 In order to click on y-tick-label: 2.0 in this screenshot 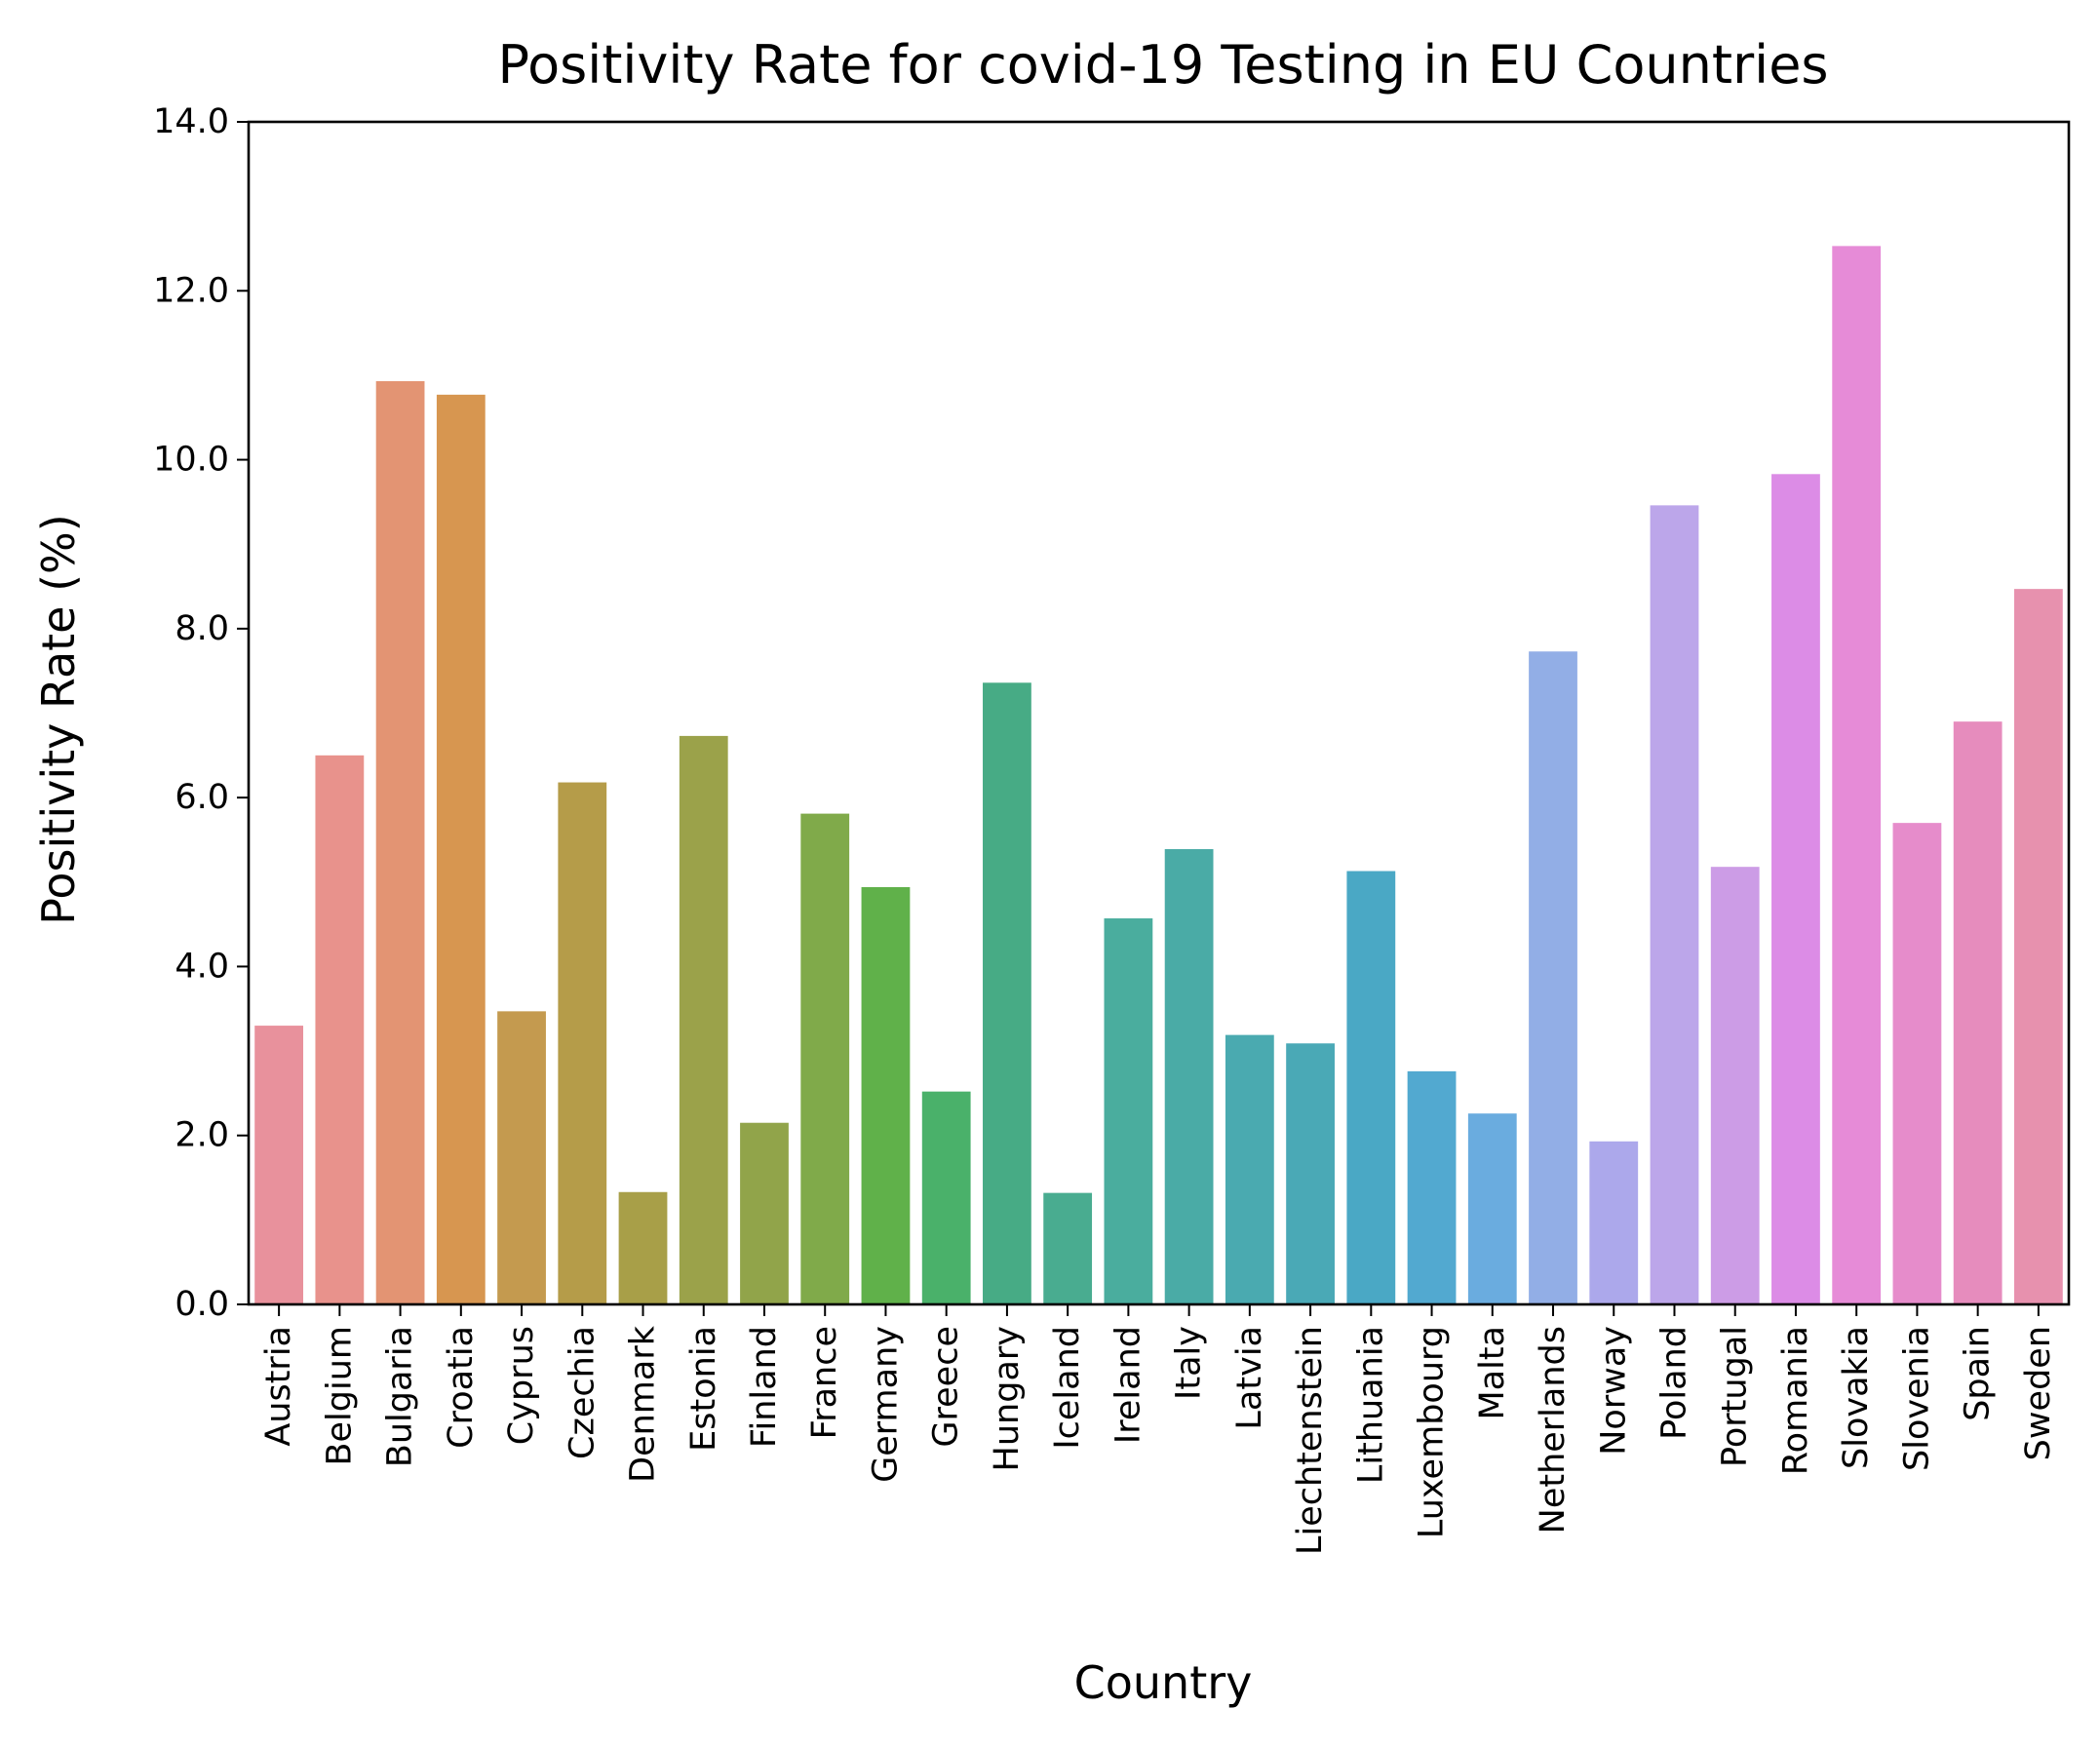, I will do `click(202, 1136)`.